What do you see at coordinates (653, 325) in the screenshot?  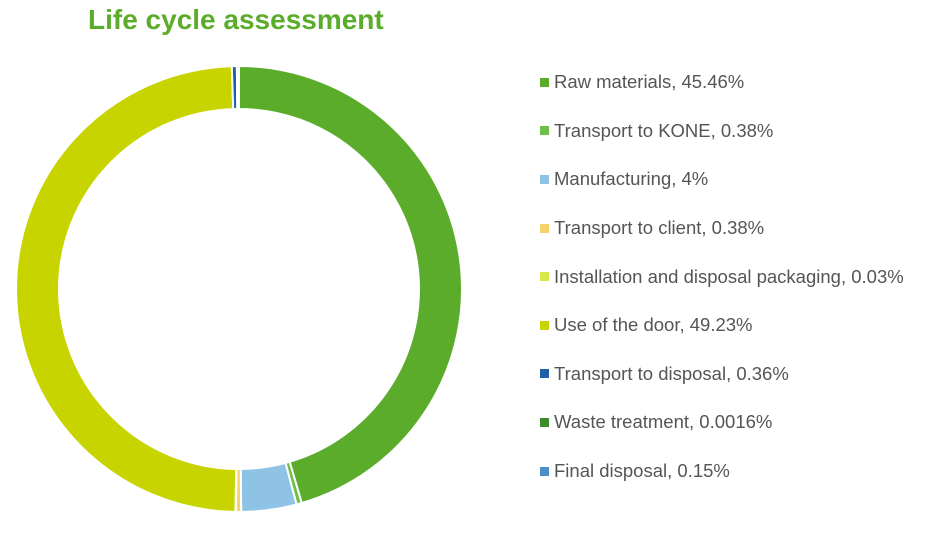 I see `legend-label: Use of the door, 49.23%` at bounding box center [653, 325].